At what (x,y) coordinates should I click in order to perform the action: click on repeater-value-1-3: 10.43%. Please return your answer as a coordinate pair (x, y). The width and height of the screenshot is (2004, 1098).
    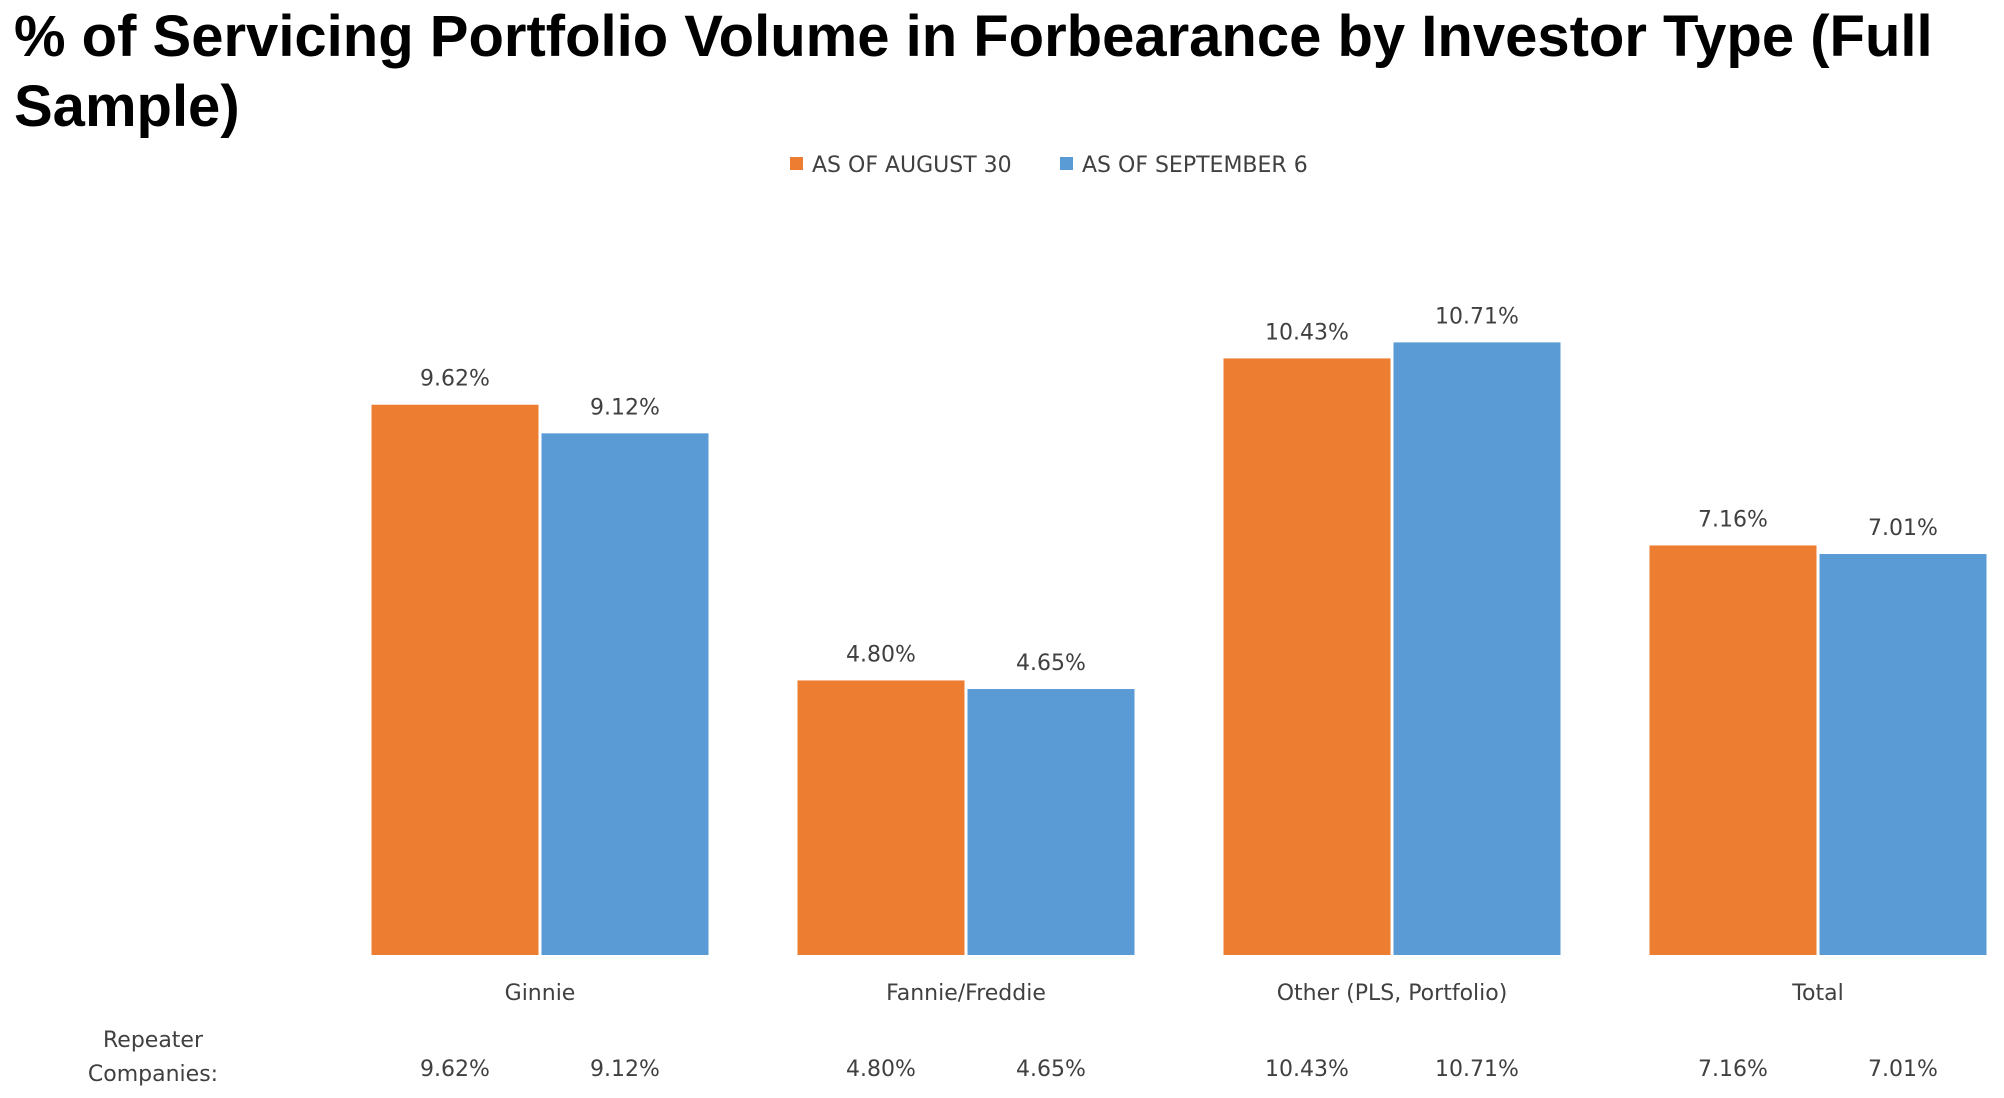
    Looking at the image, I should click on (1307, 1069).